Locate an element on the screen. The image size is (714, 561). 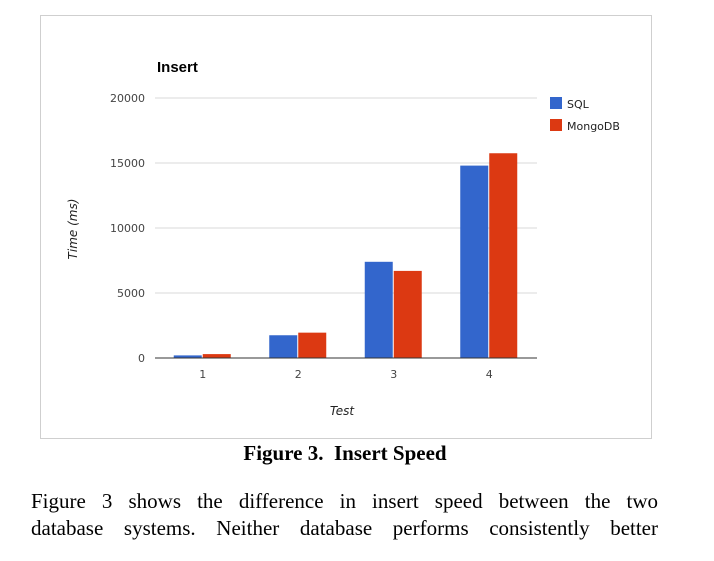
legend-label-sql: SQL is located at coordinates (578, 104).